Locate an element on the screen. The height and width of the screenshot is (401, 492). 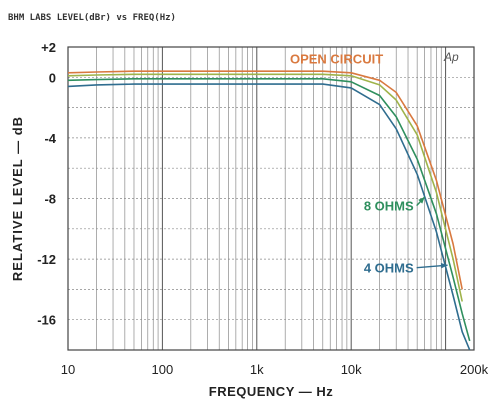
y-tick-label: -12 is located at coordinates (46, 259).